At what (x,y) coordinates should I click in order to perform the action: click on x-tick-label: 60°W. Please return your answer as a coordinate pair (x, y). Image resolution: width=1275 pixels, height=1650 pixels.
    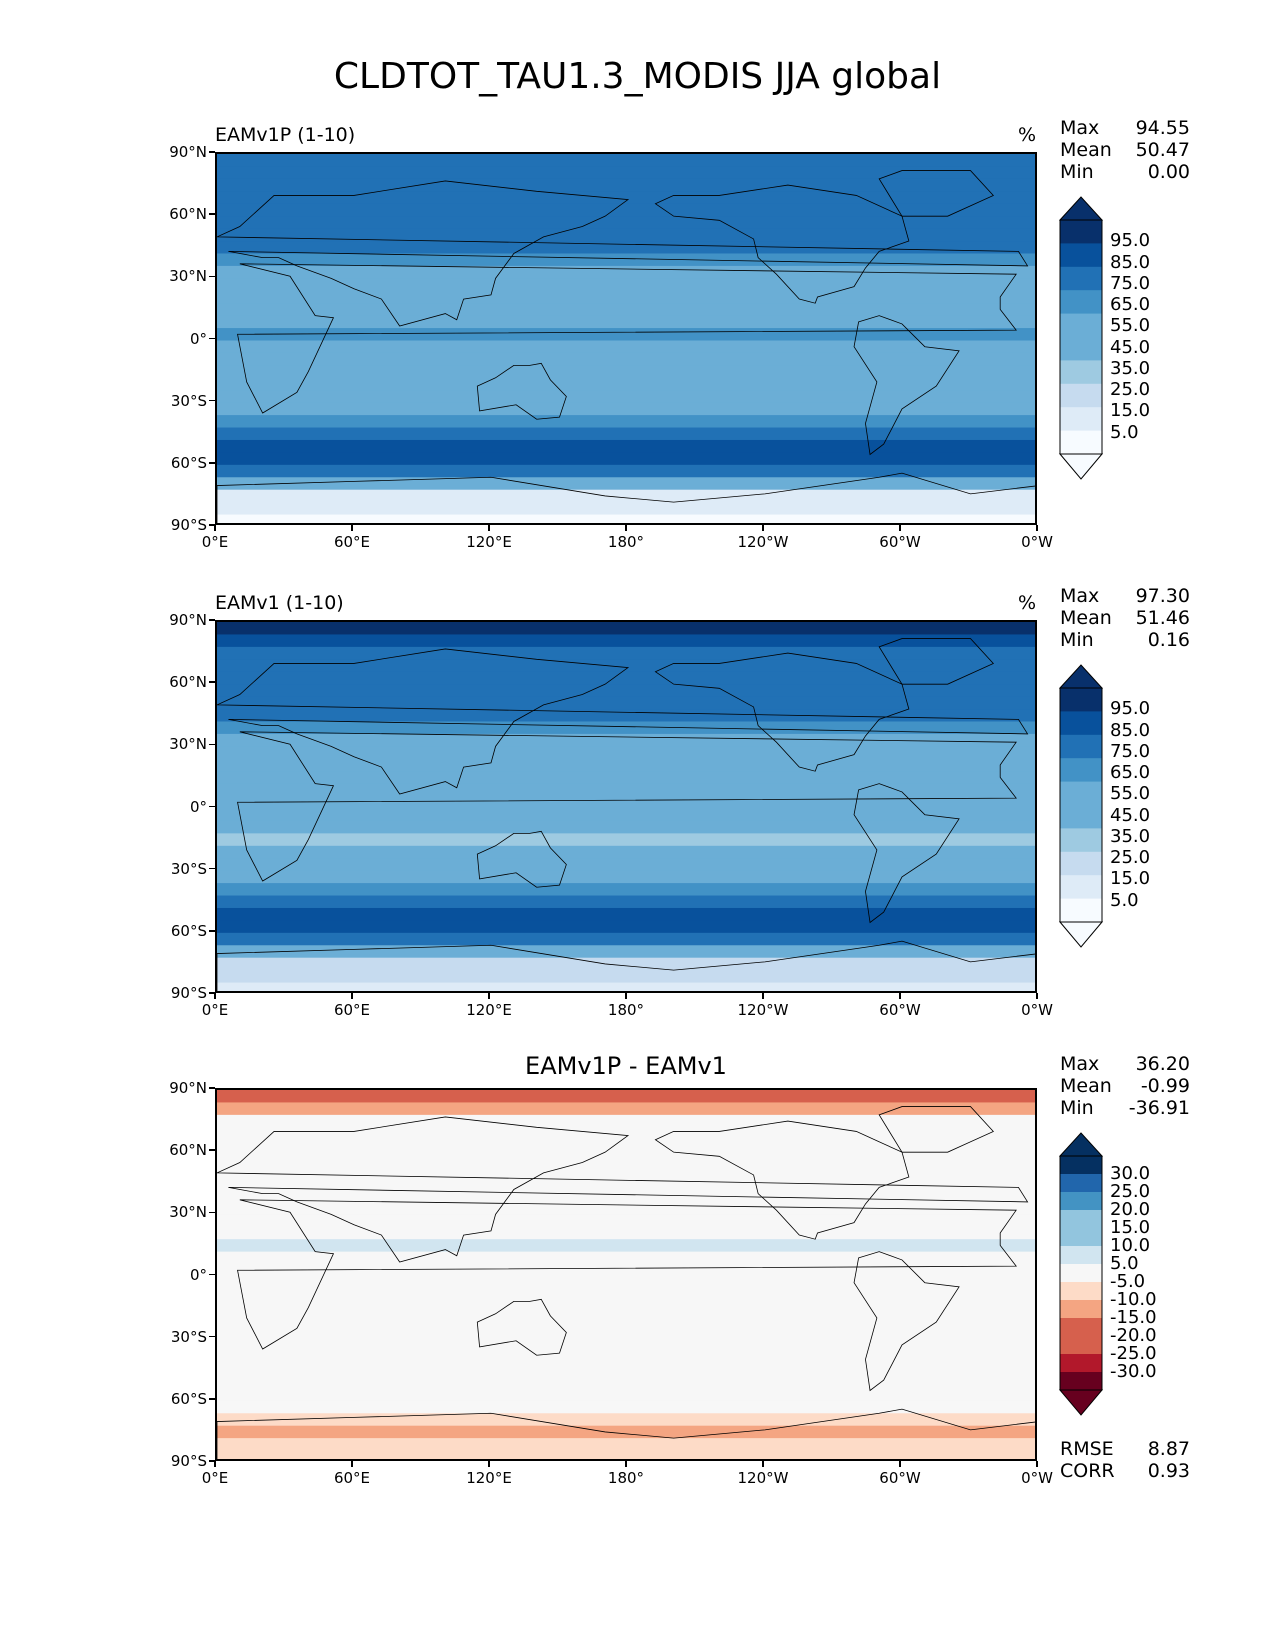
    Looking at the image, I should click on (900, 542).